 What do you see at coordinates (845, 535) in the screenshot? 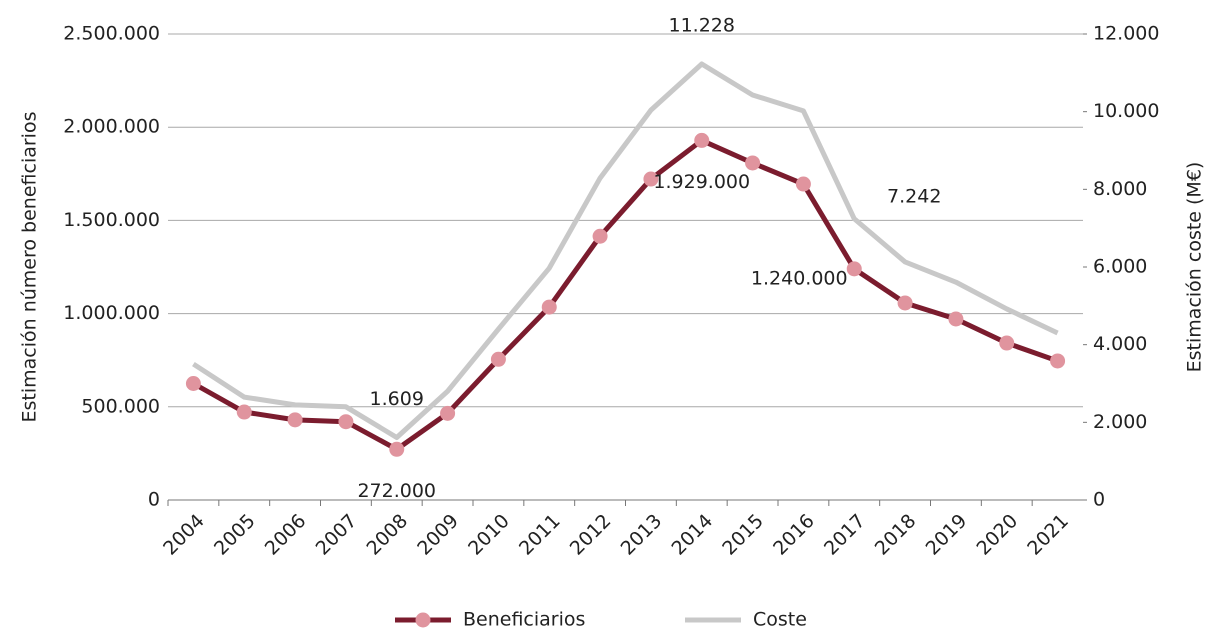
I see `x-tick-label: 2017` at bounding box center [845, 535].